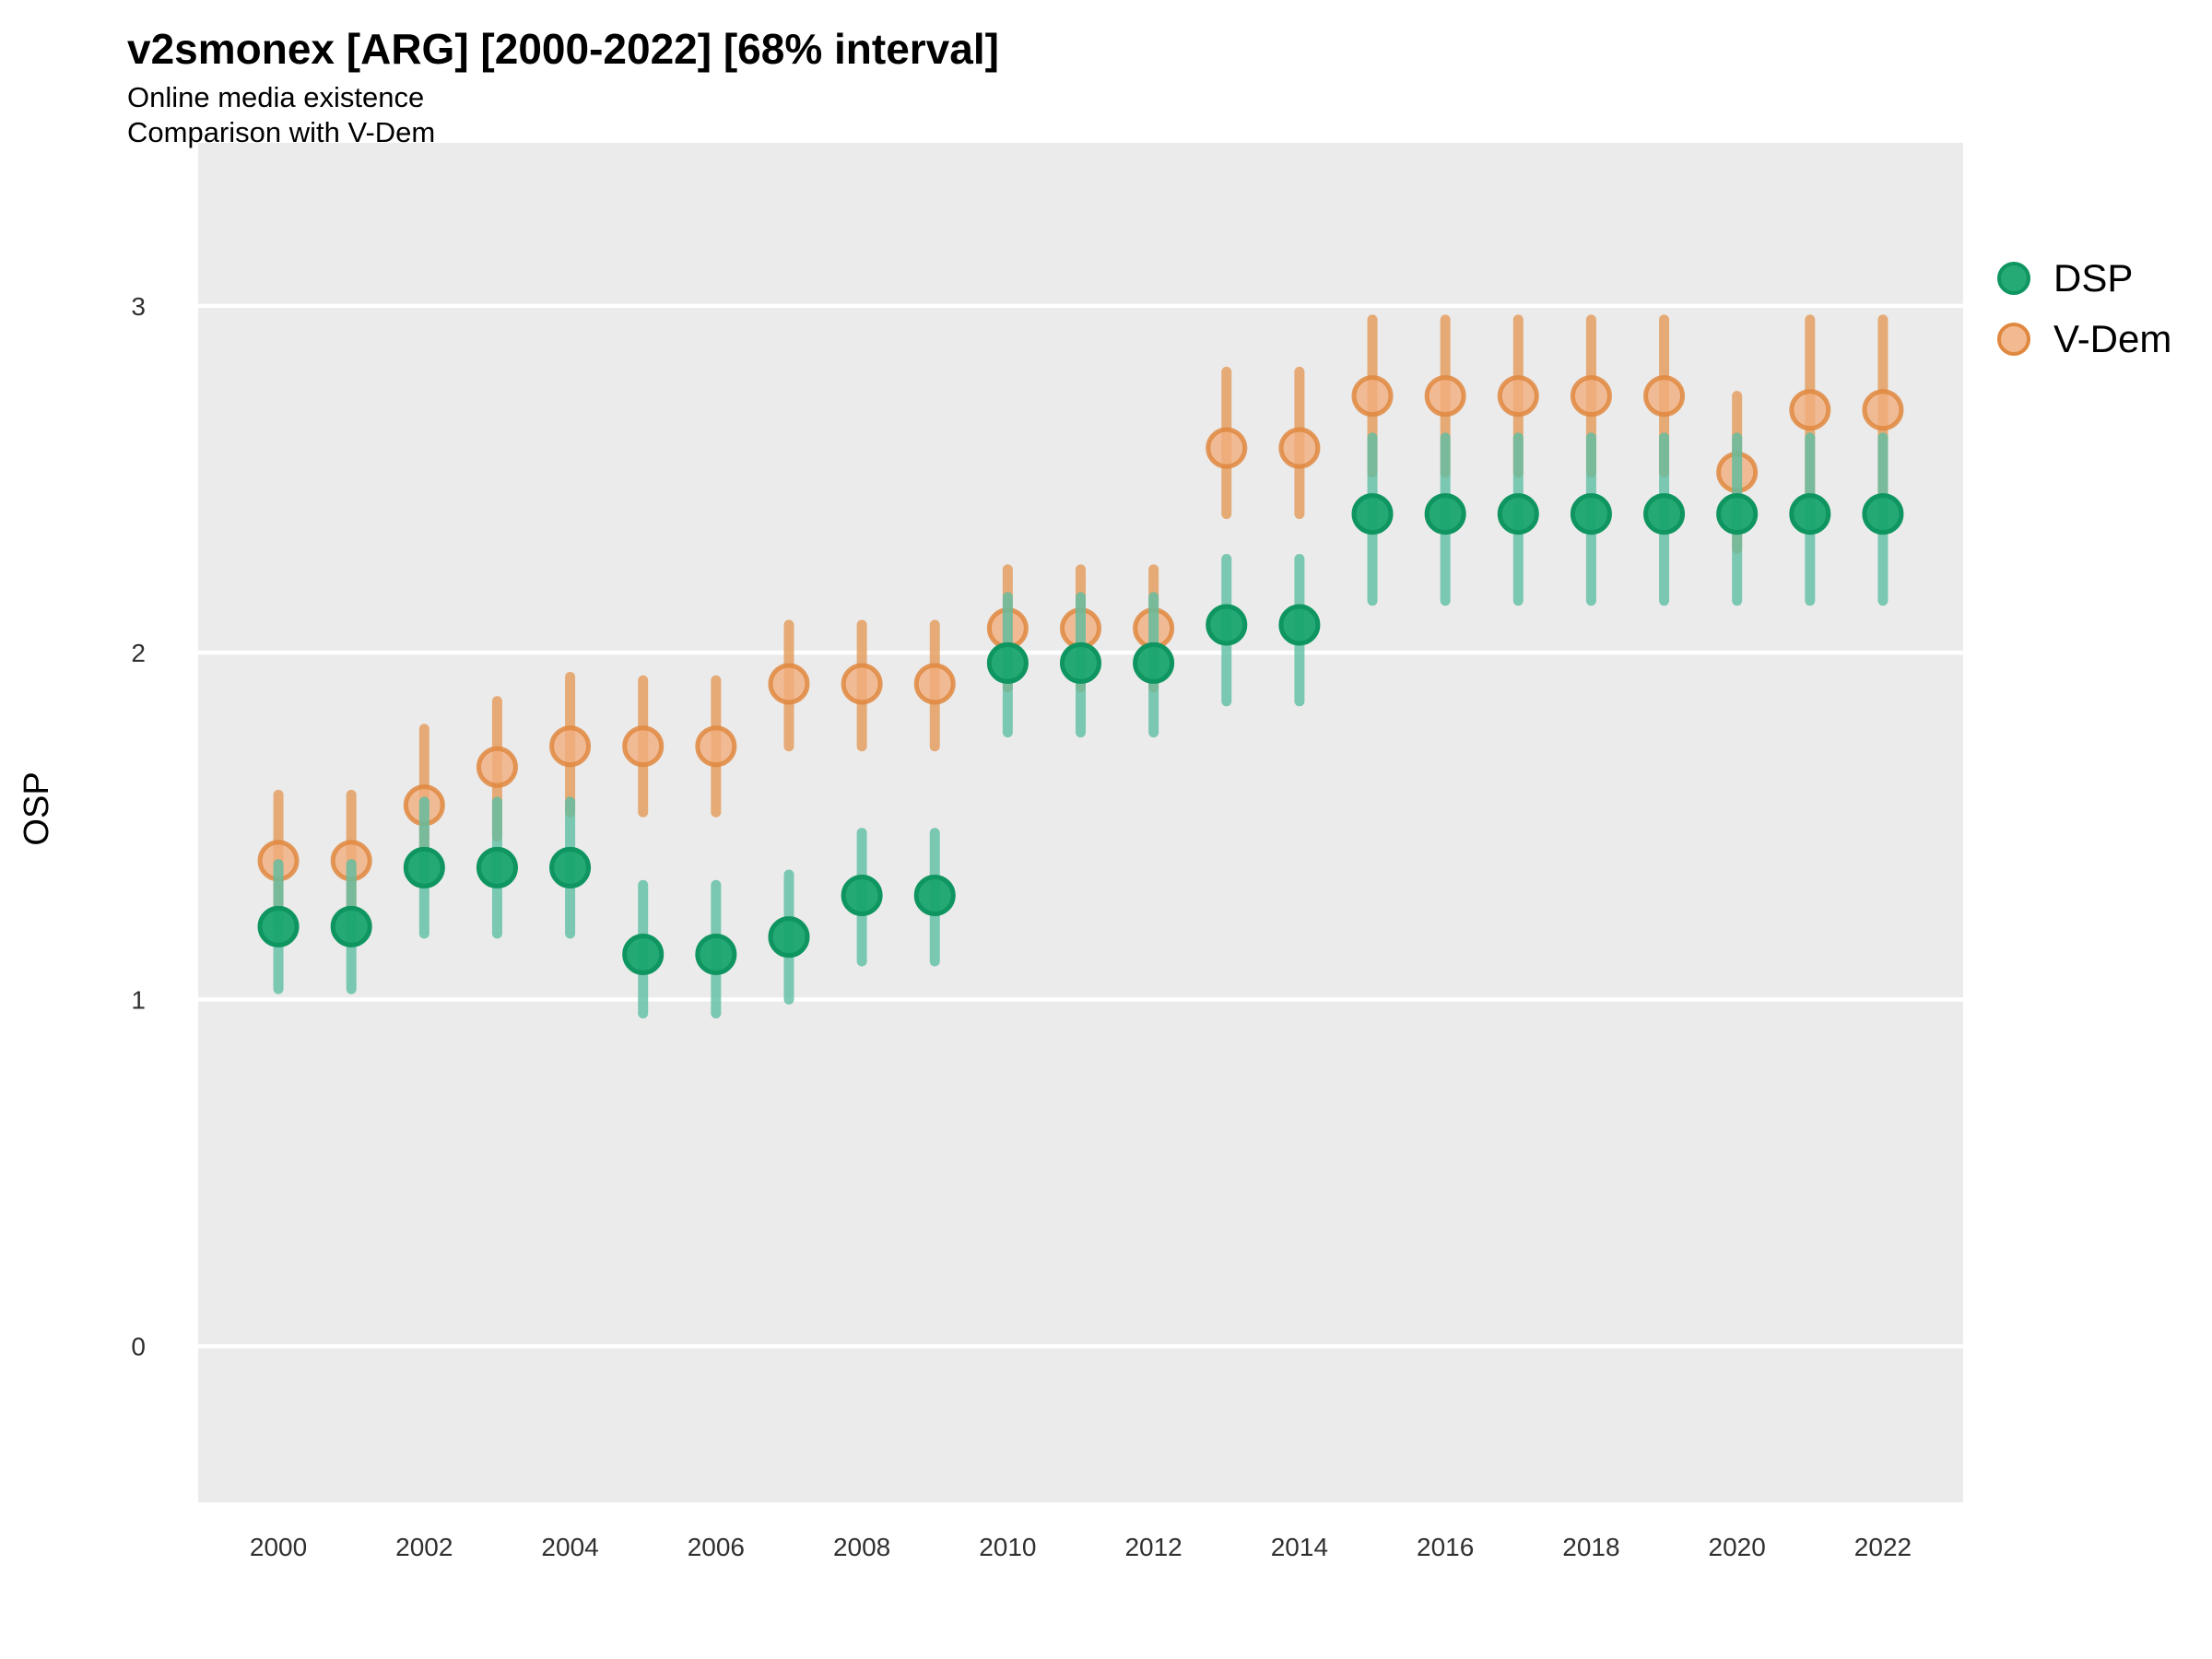 The image size is (2212, 1659). What do you see at coordinates (716, 746) in the screenshot?
I see `point-vdem-2006` at bounding box center [716, 746].